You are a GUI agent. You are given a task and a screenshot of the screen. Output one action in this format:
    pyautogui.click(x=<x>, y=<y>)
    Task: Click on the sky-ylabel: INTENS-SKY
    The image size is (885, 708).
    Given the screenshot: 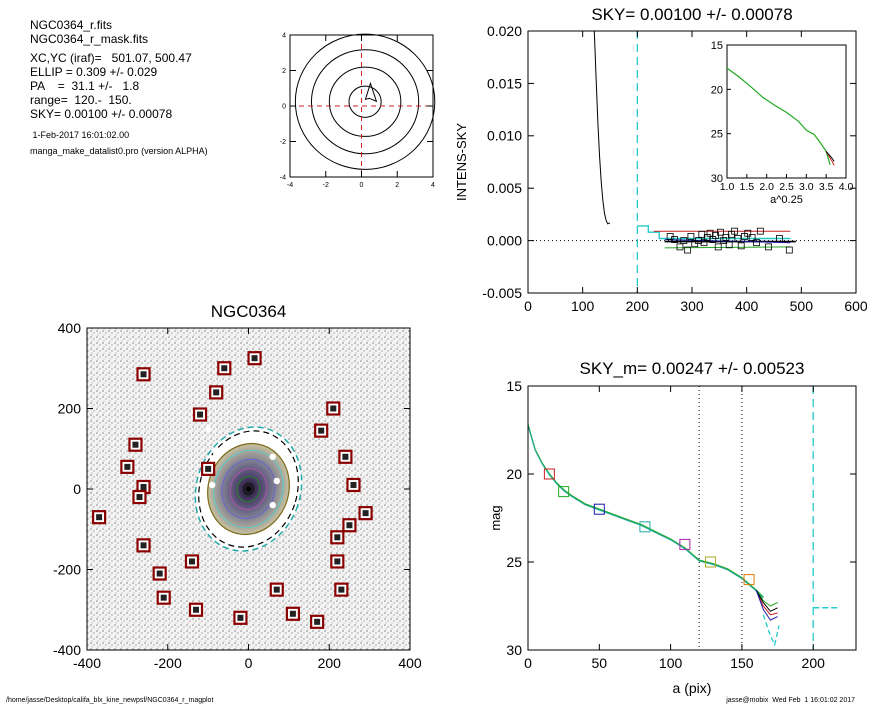 What is the action you would take?
    pyautogui.click(x=461, y=162)
    